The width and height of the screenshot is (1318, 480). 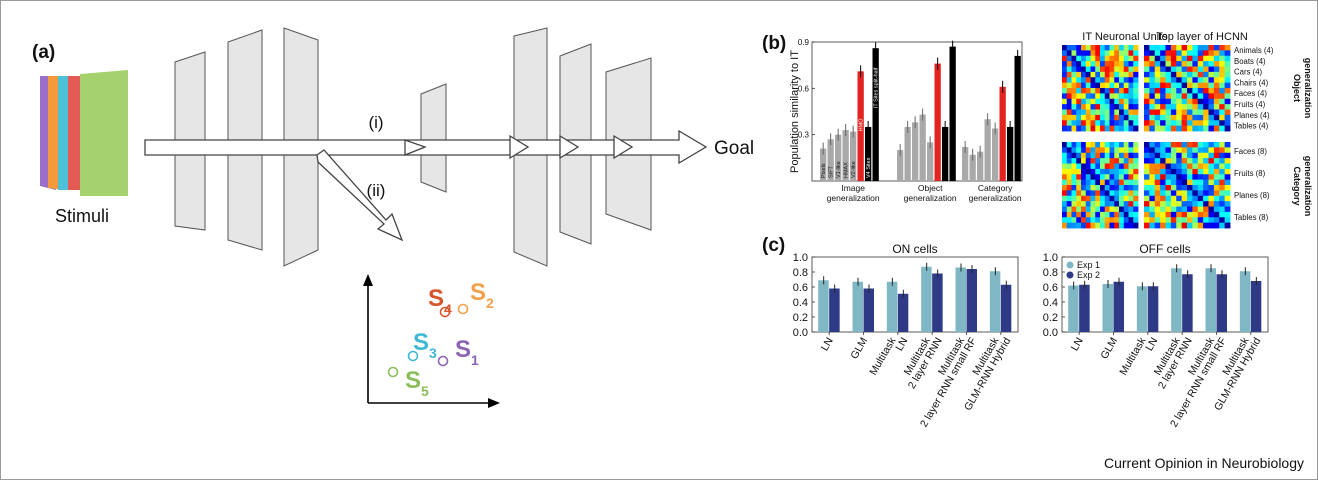 What do you see at coordinates (445, 312) in the screenshot?
I see `embedding-point-marker` at bounding box center [445, 312].